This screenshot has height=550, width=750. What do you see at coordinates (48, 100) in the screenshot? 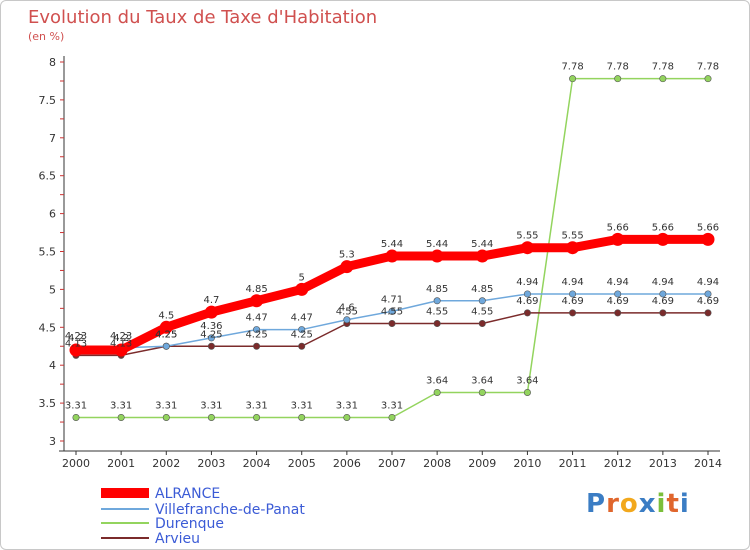
I see `y-tick-label: 7.5` at bounding box center [48, 100].